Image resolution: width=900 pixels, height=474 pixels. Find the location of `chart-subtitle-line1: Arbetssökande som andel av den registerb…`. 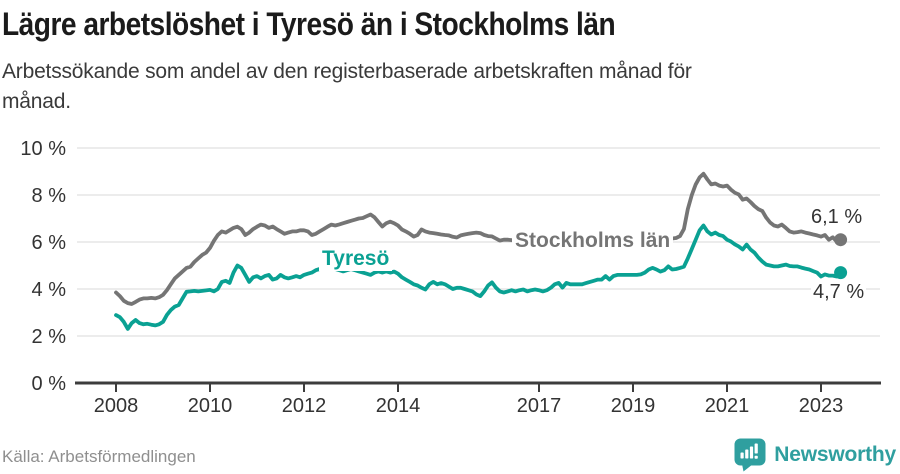

chart-subtitle-line1: Arbetssökande som andel av den registerb… is located at coordinates (347, 71).